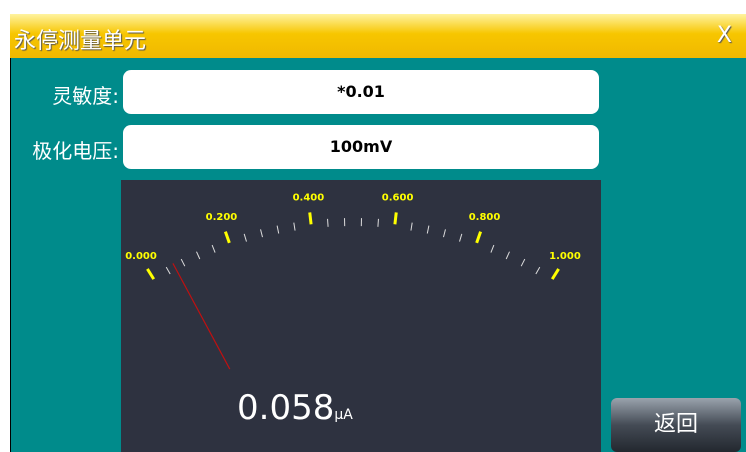  I want to click on field-value: *0.01, so click(361, 92).